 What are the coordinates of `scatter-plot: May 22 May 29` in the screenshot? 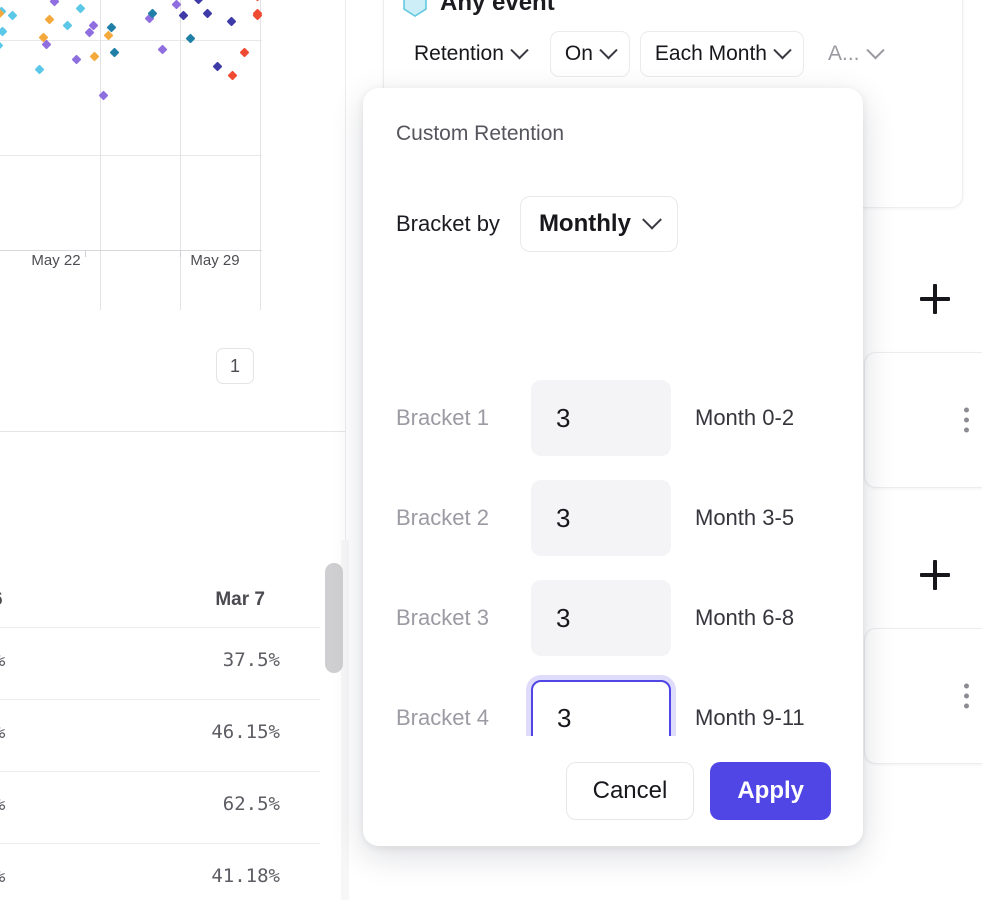 It's located at (131, 155).